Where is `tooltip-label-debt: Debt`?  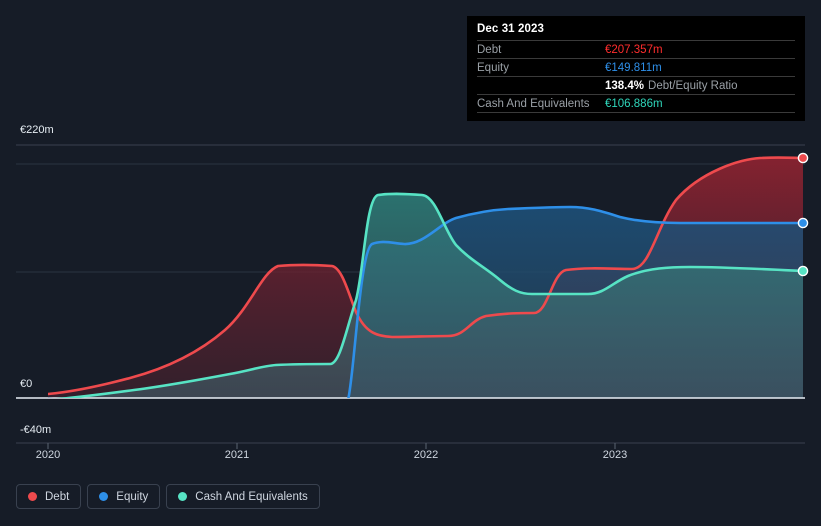
tooltip-label-debt: Debt is located at coordinates (489, 49).